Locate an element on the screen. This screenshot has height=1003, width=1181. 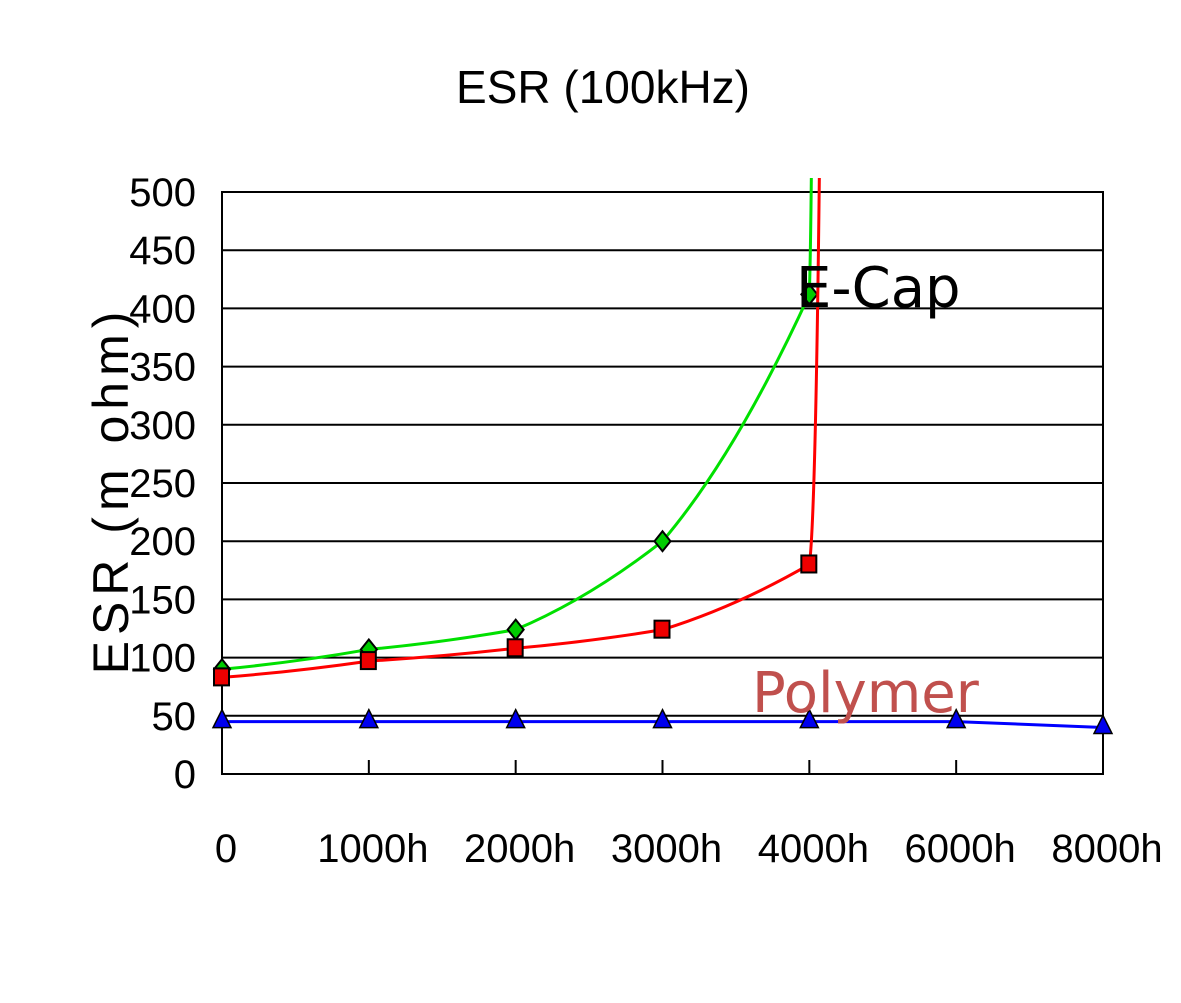
y-tick-label-350: 350 is located at coordinates (162, 368).